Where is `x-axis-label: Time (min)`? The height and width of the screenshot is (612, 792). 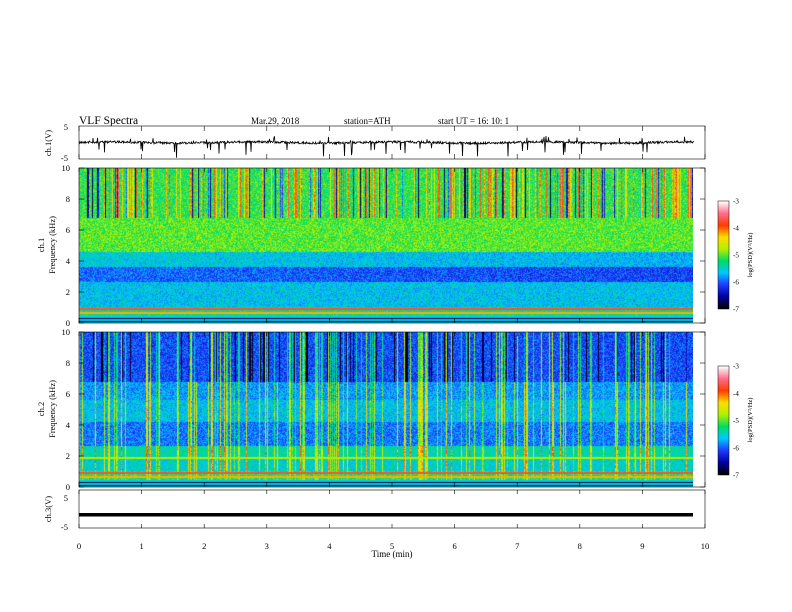 x-axis-label: Time (min) is located at coordinates (392, 554).